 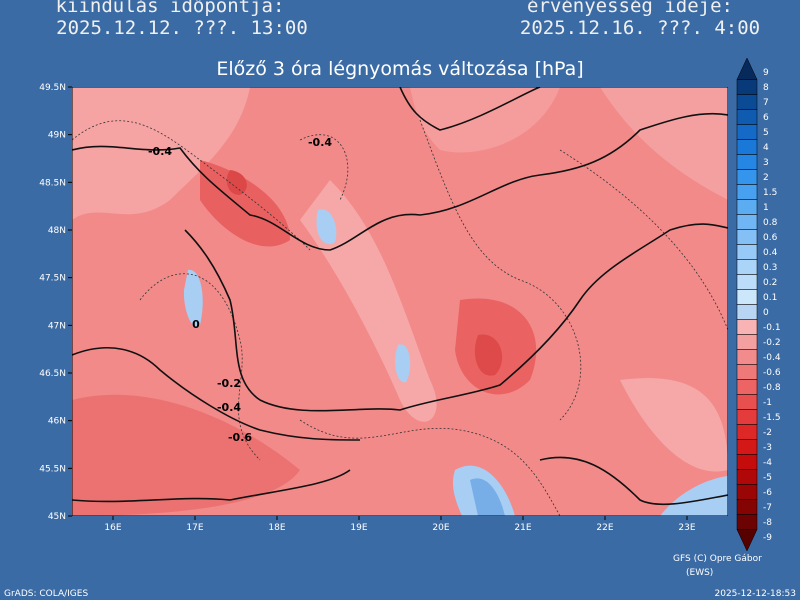 I want to click on colorbar-label: 3, so click(x=766, y=163).